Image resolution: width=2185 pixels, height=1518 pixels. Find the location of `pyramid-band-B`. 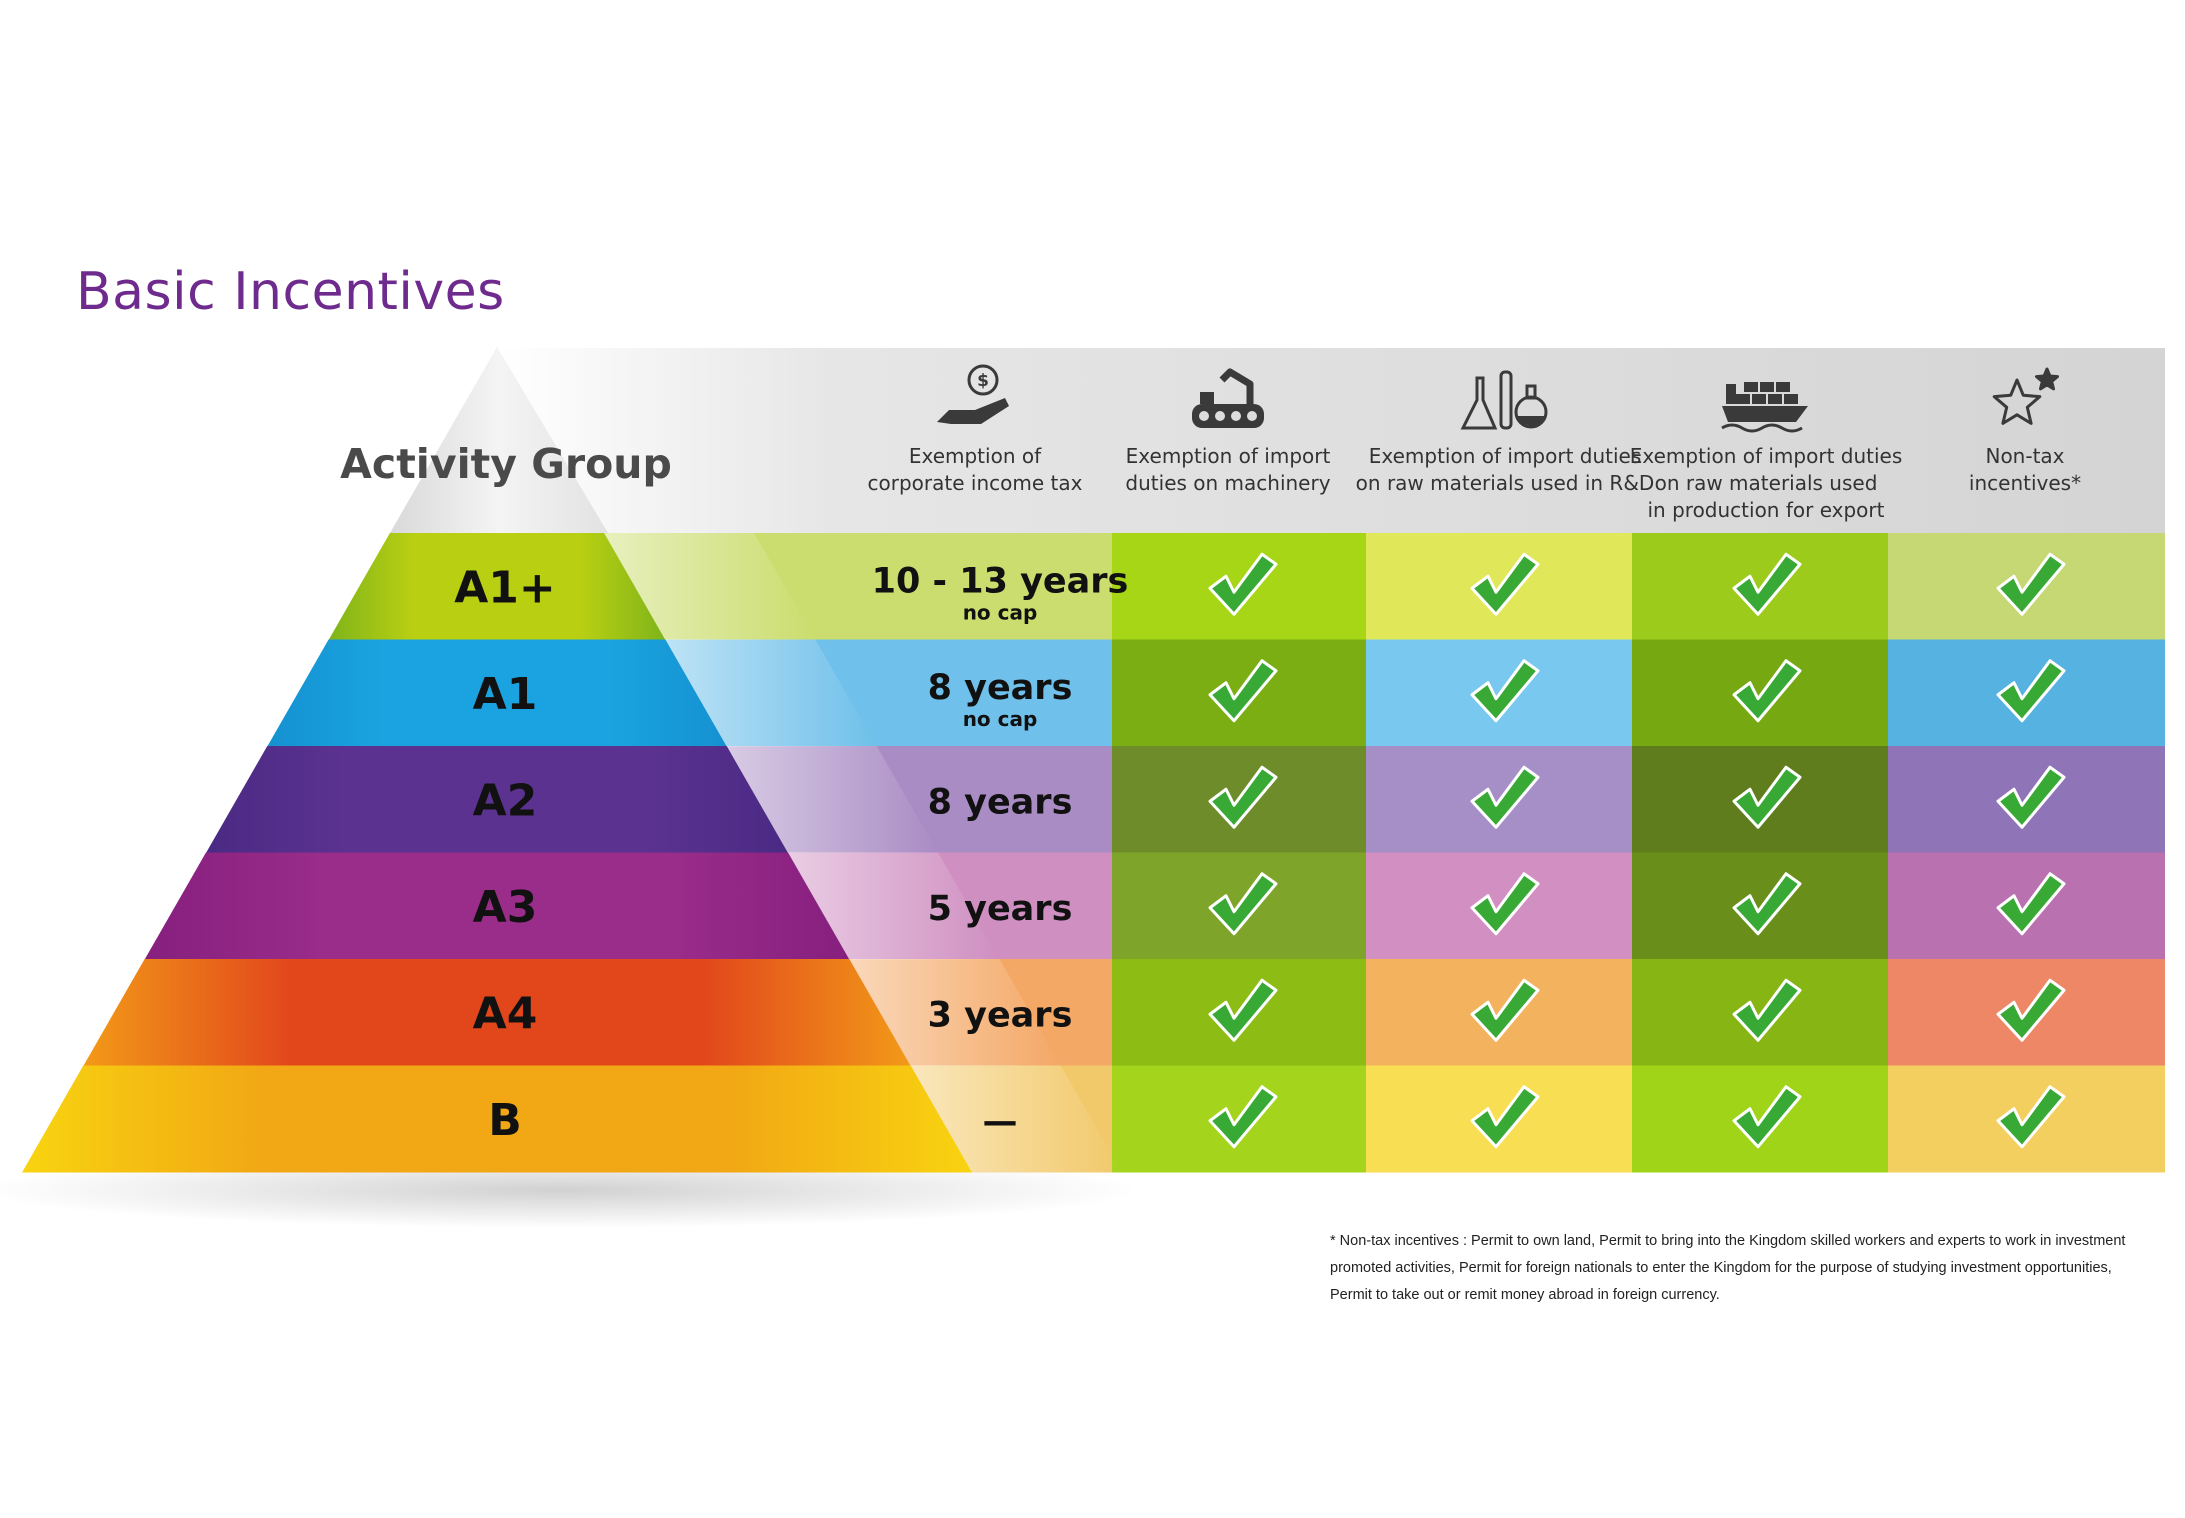

pyramid-band-B is located at coordinates (497, 1119).